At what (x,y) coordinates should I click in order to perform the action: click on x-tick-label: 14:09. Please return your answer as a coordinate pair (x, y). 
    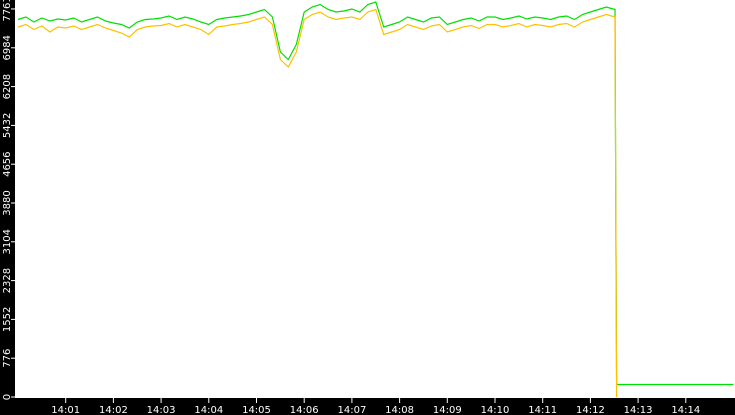
    Looking at the image, I should click on (447, 410).